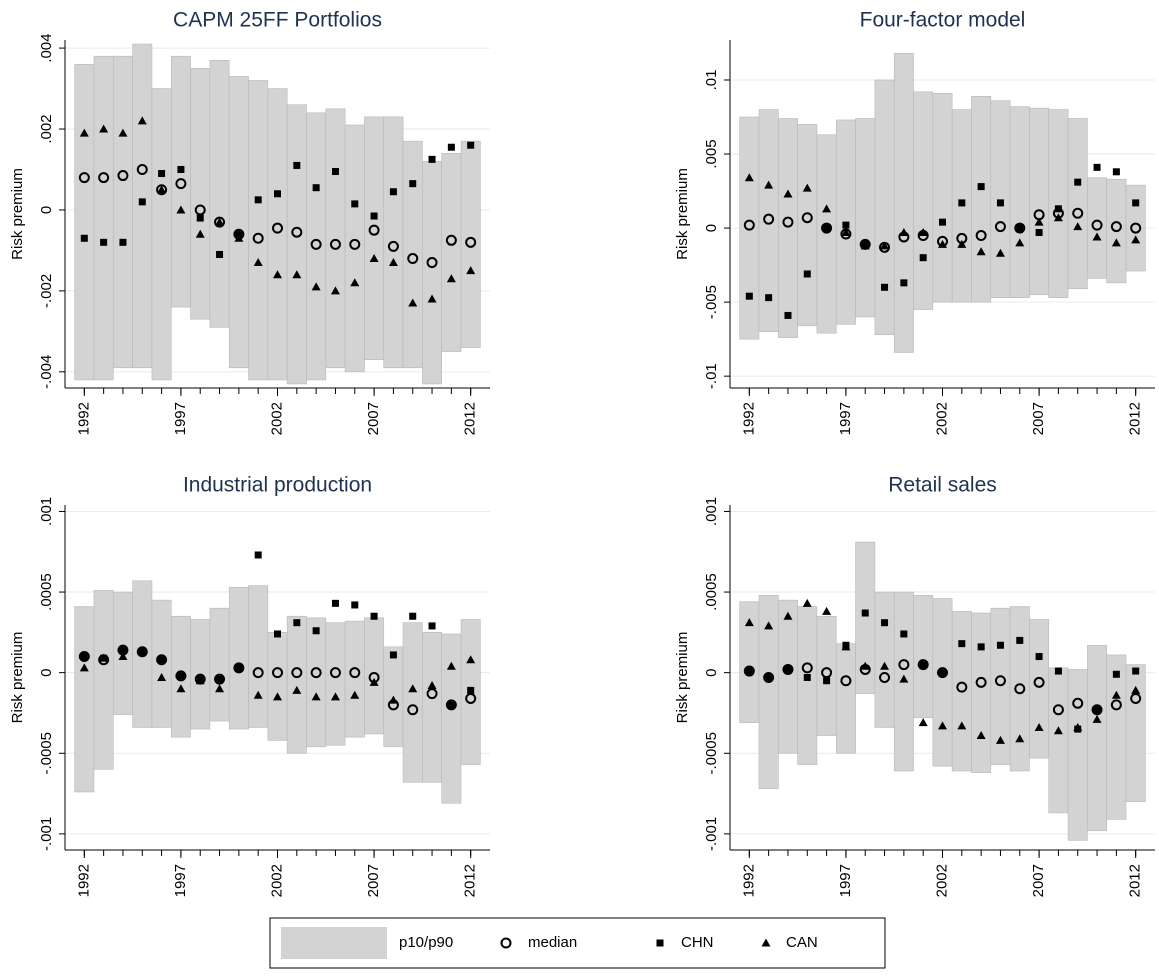 The height and width of the screenshot is (976, 1159). Describe the element at coordinates (46, 210) in the screenshot. I see `y-tick-label: 0` at that location.